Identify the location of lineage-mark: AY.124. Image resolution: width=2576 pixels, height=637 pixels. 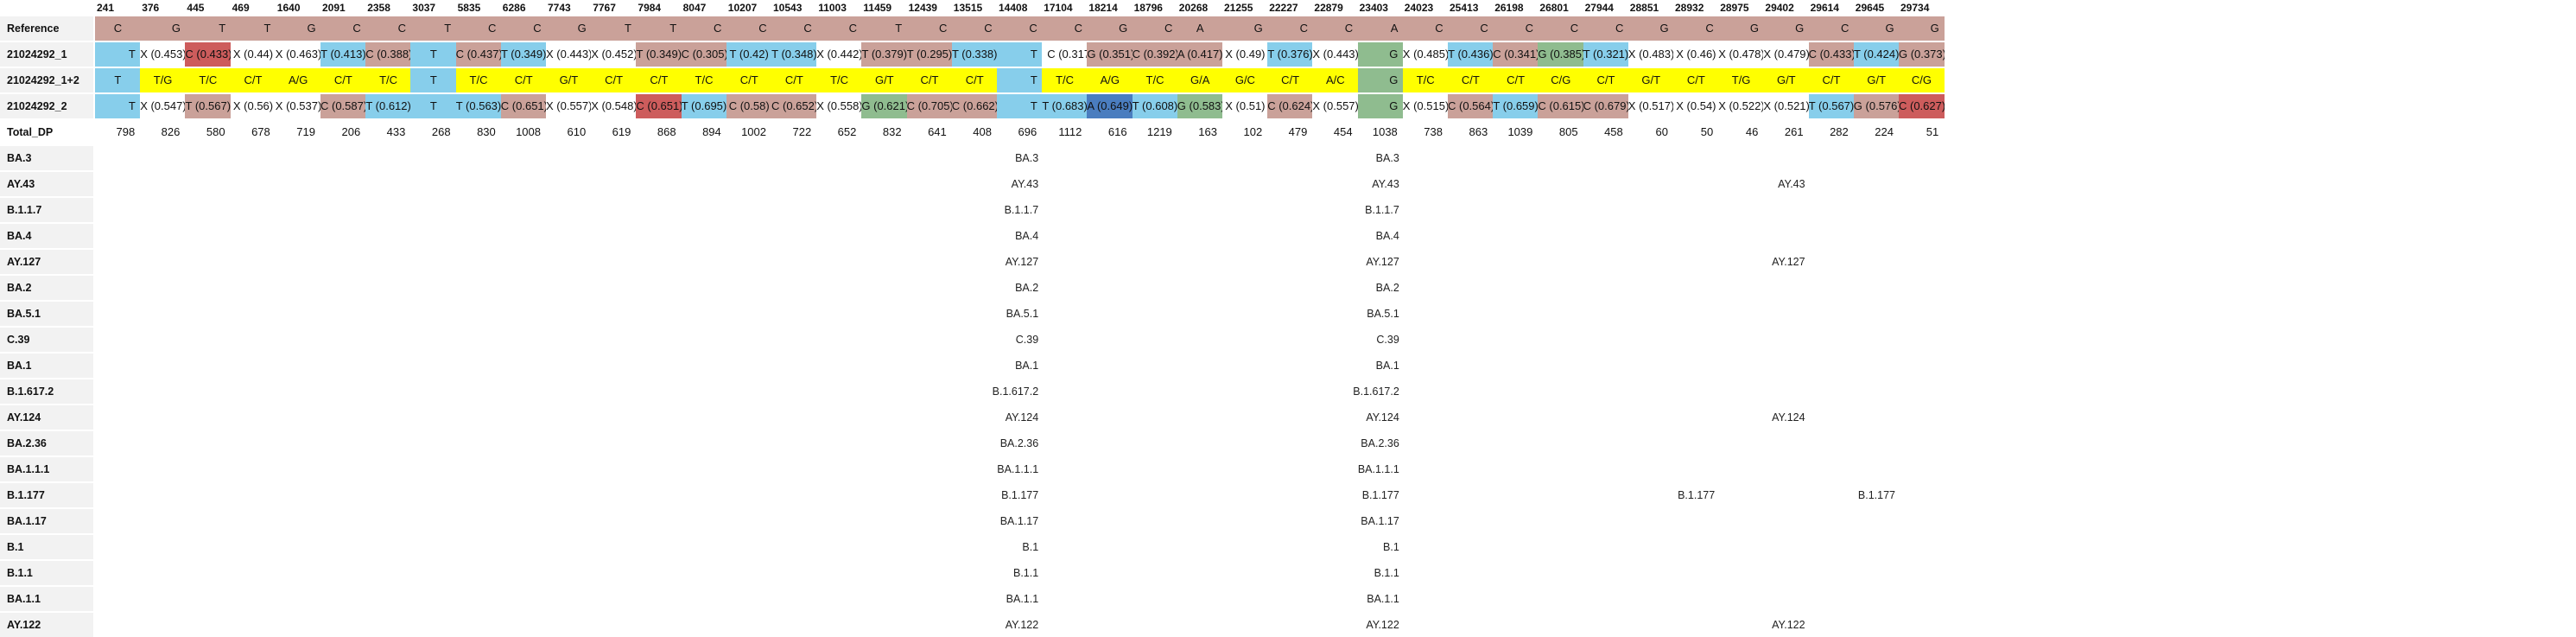
(1382, 417).